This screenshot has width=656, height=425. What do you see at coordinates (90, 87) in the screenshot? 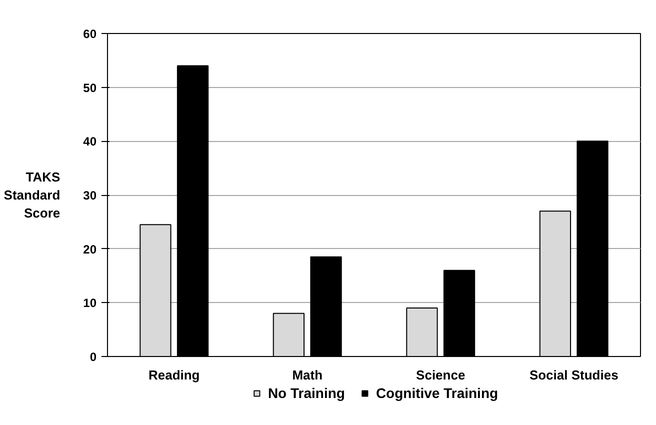
I see `y-tick-label: 50` at bounding box center [90, 87].